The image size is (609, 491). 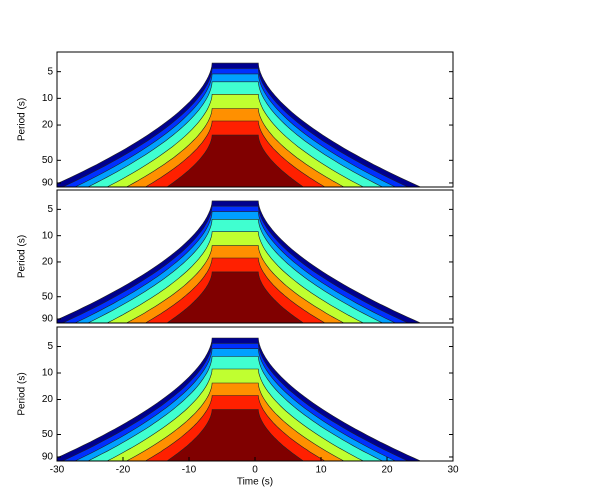 What do you see at coordinates (321, 470) in the screenshot?
I see `x-tick-label: 10` at bounding box center [321, 470].